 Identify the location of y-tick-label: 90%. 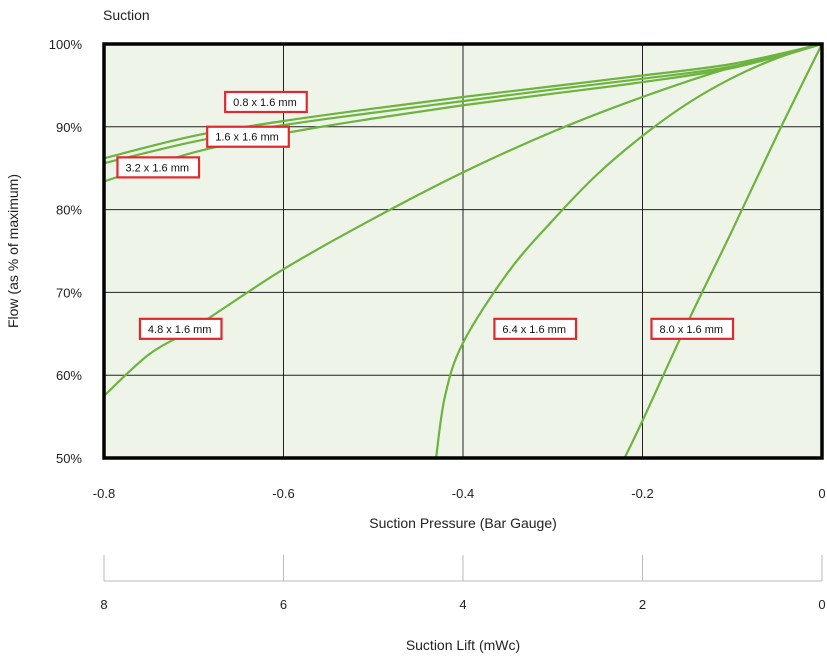
(69, 127).